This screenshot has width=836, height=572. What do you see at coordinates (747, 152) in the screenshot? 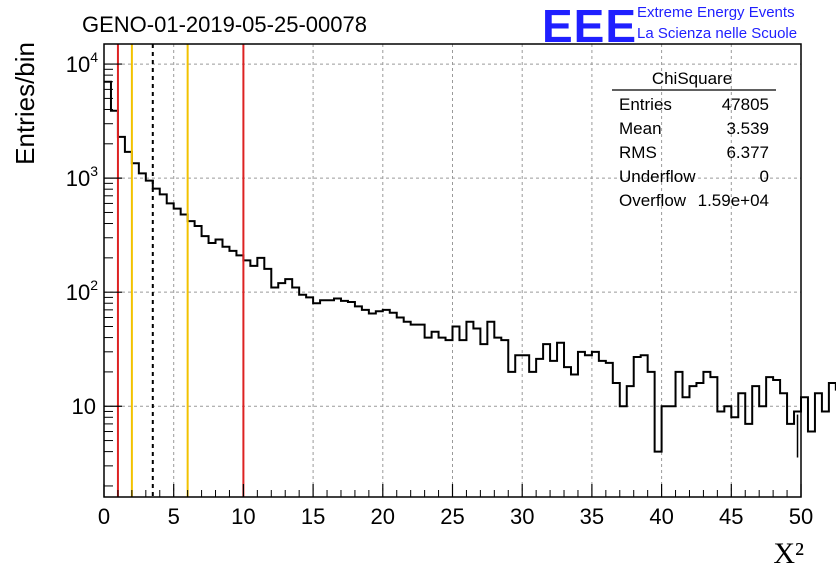
I see `stats-row-value: 6.377` at bounding box center [747, 152].